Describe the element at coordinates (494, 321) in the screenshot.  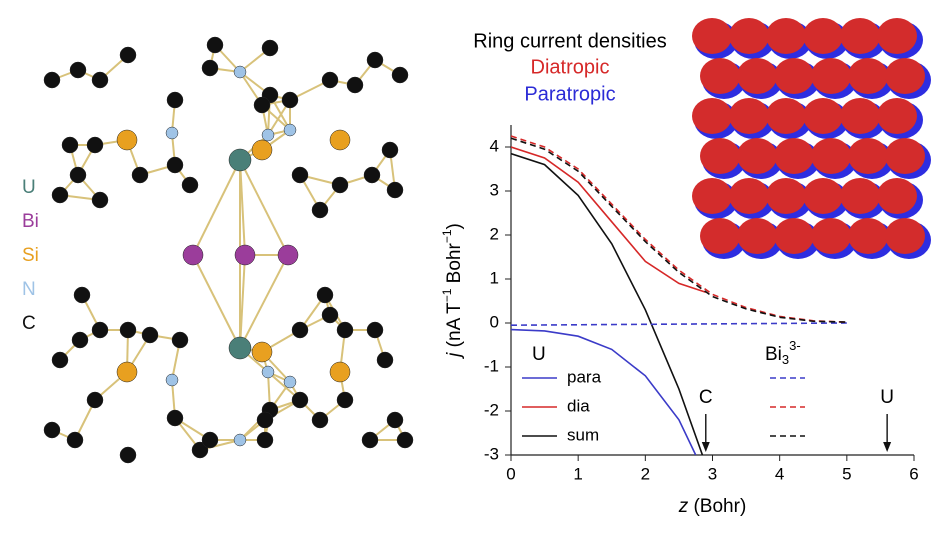
I see `y-tick-label: 0` at that location.